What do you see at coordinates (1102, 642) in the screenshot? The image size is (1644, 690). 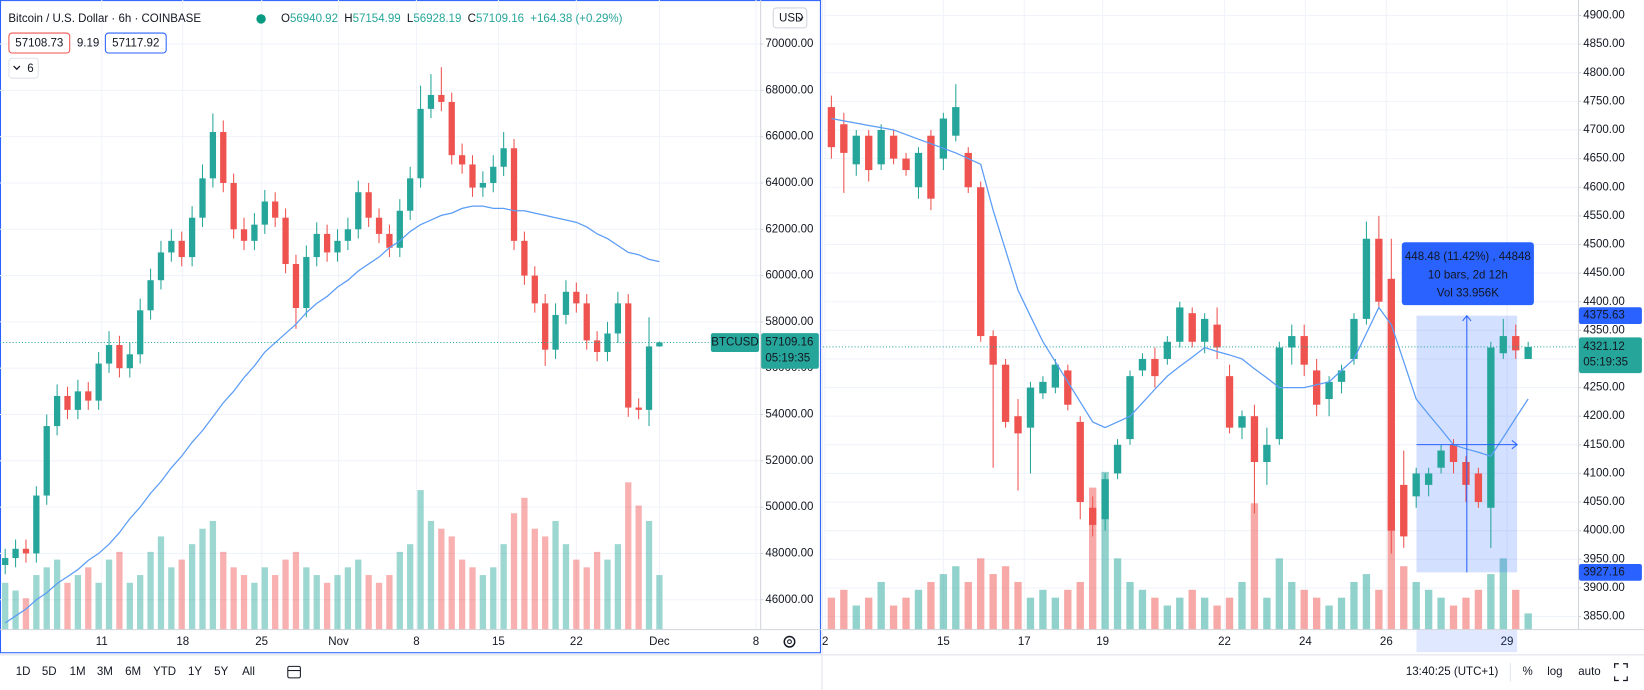 I see `x-tick-label: 19` at bounding box center [1102, 642].